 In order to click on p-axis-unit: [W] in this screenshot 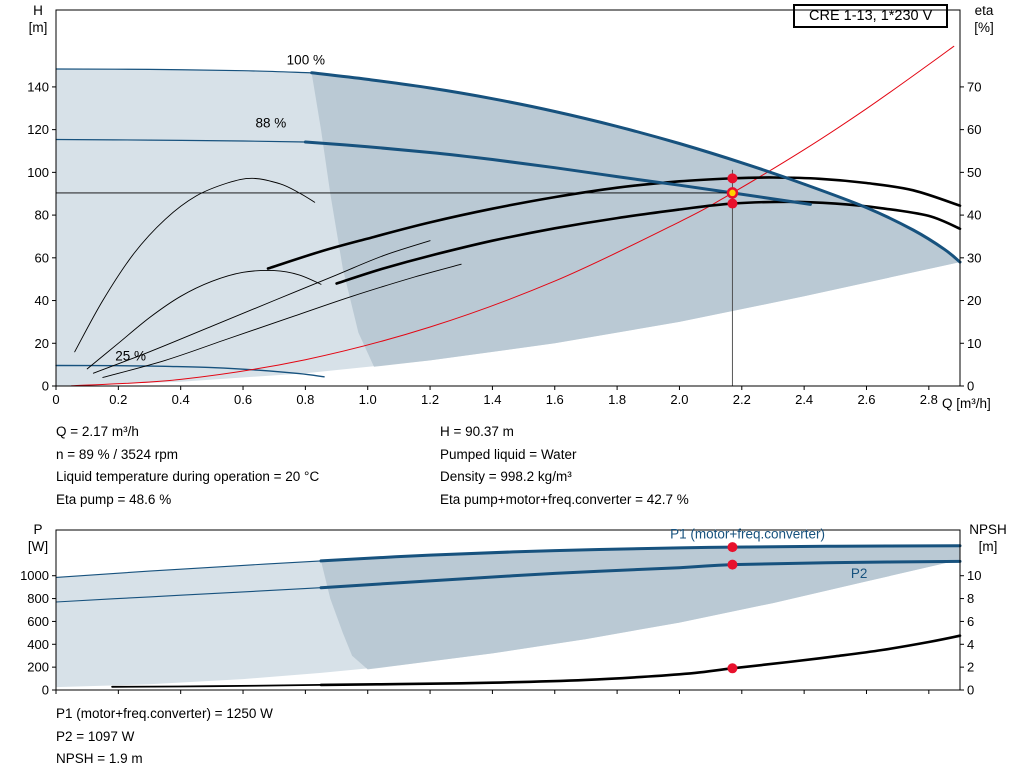, I will do `click(38, 546)`.